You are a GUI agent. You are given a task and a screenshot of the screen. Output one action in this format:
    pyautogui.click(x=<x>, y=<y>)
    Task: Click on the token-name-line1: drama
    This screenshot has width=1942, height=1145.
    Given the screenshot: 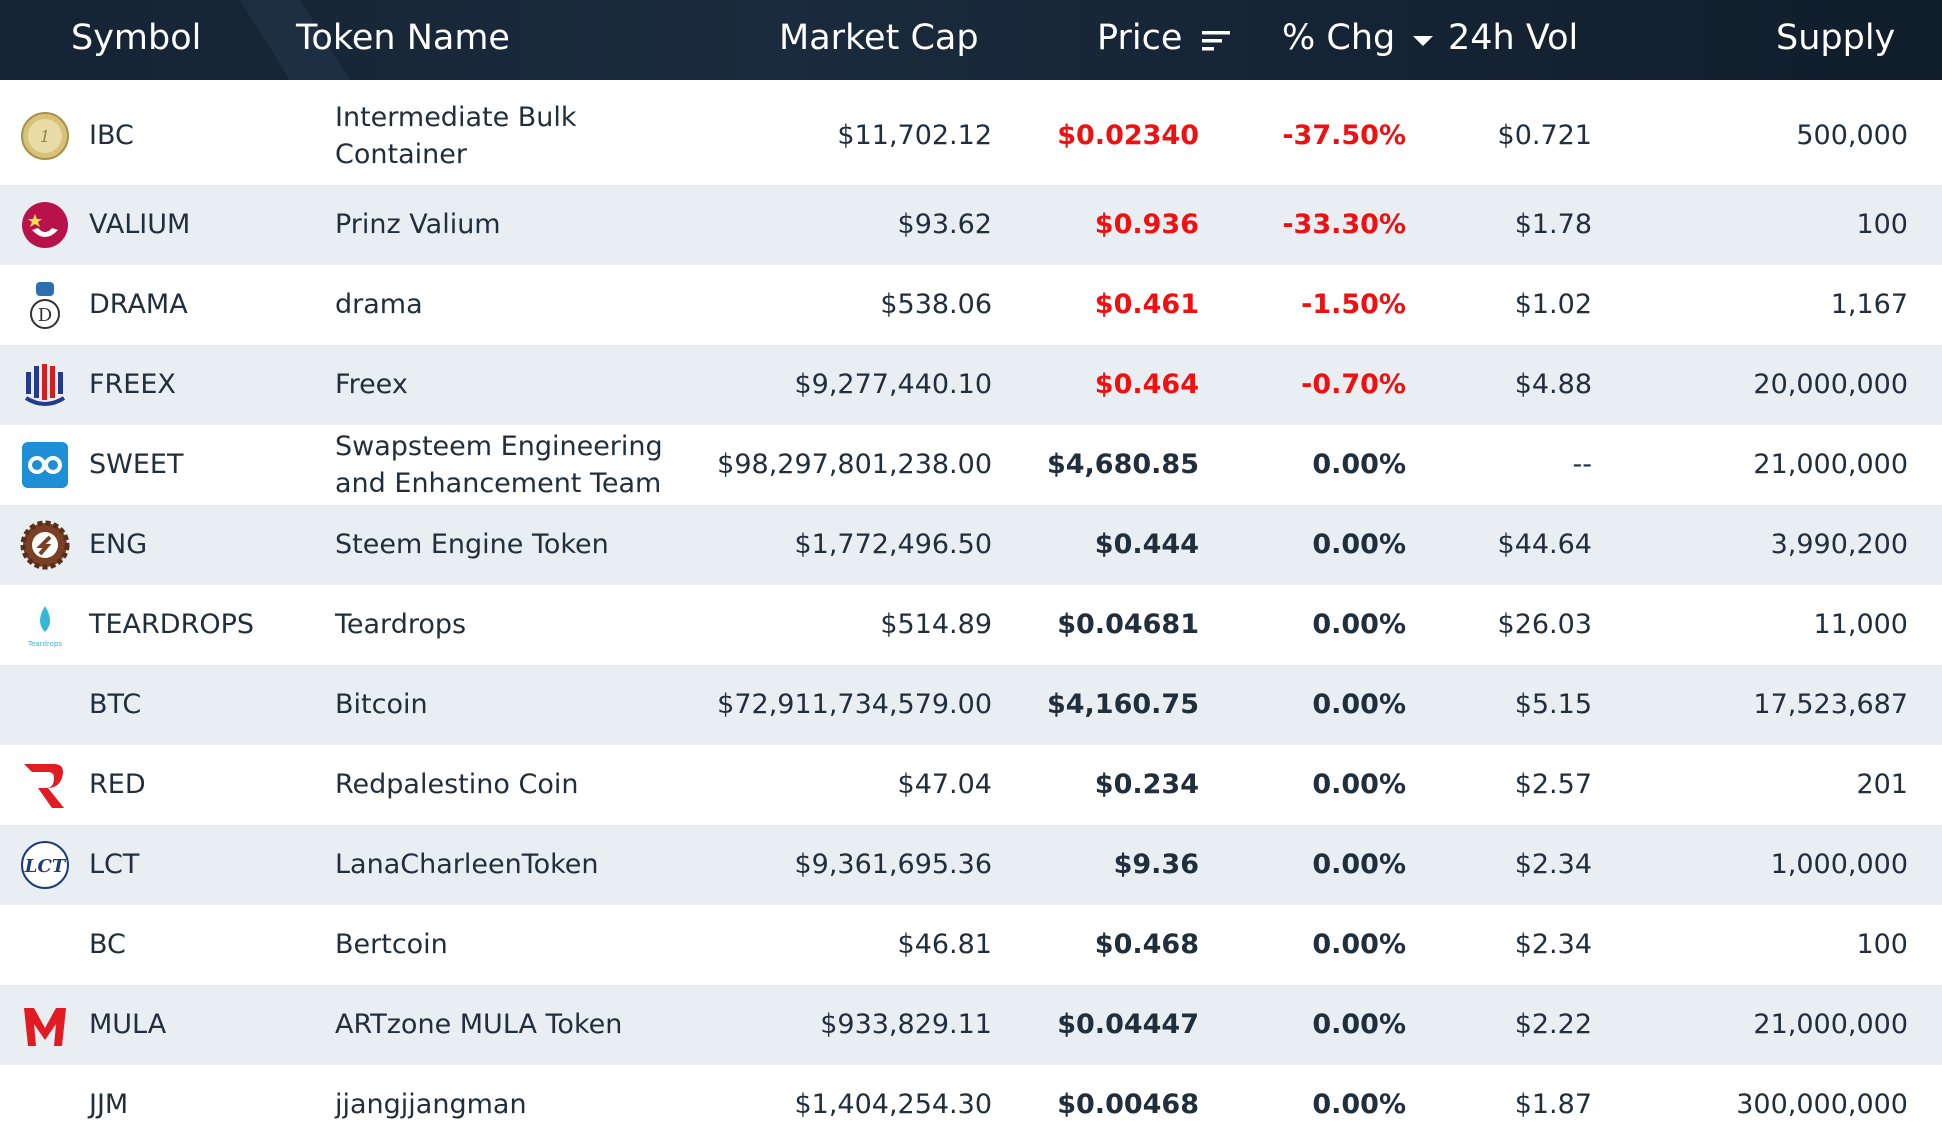 What is the action you would take?
    pyautogui.click(x=379, y=304)
    